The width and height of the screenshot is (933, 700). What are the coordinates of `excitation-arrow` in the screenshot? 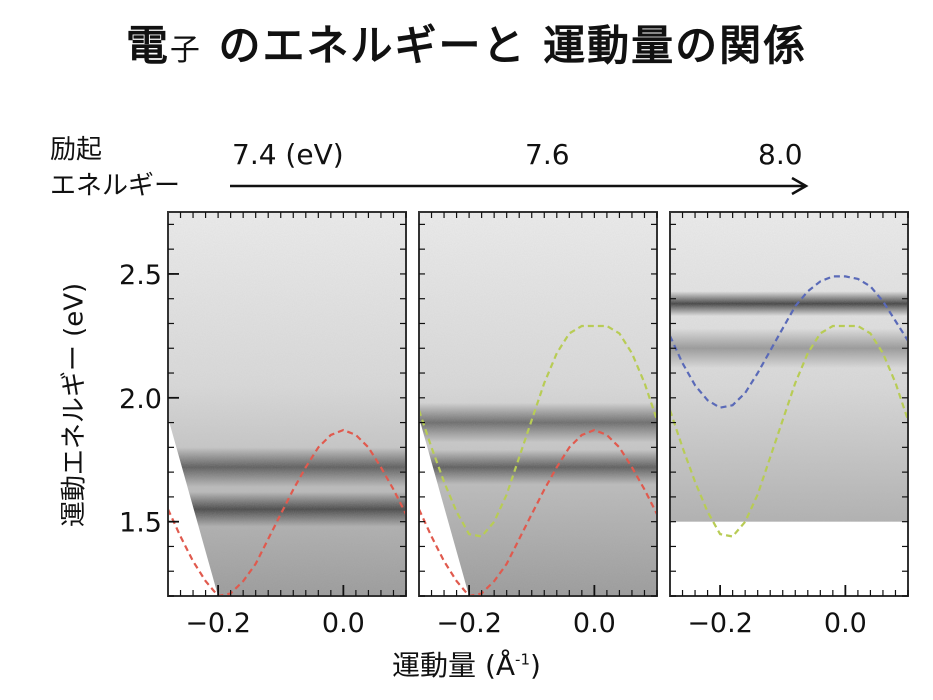 It's located at (519, 186).